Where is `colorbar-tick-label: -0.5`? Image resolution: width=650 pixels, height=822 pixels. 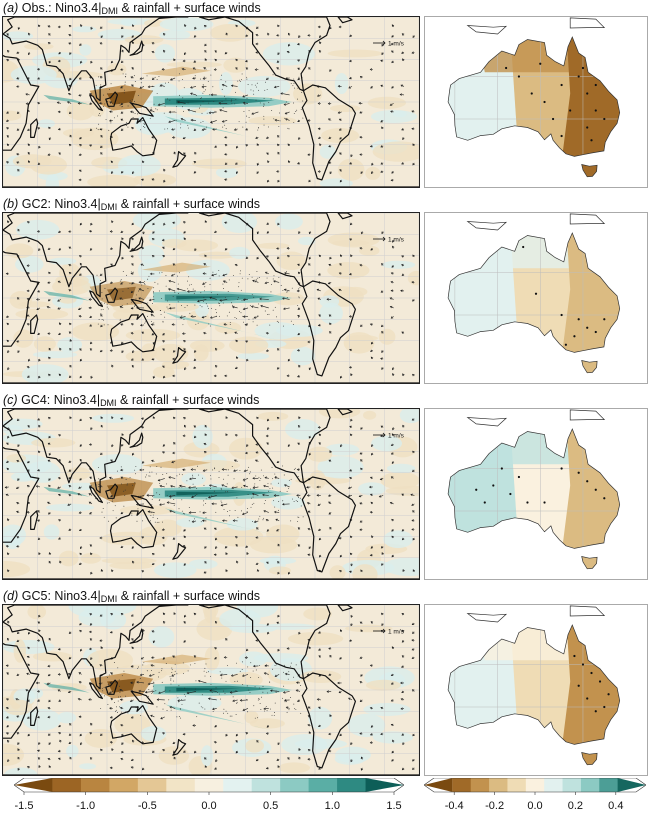 colorbar-tick-label: -0.5 is located at coordinates (147, 806).